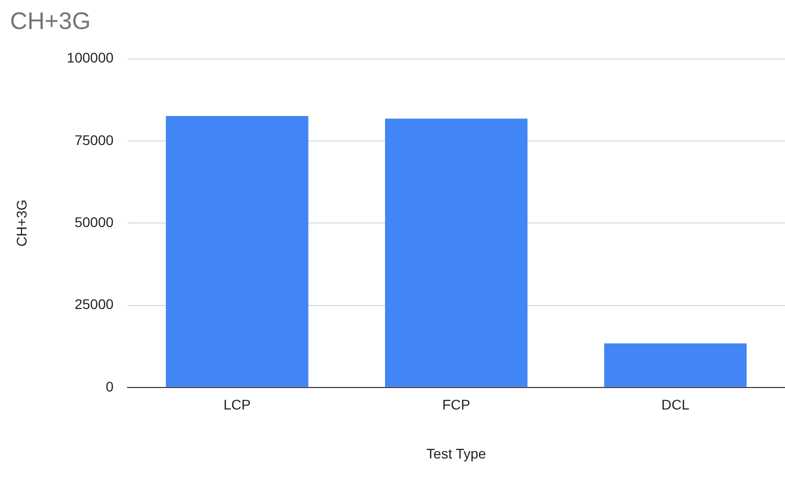 This screenshot has width=785, height=477. What do you see at coordinates (237, 404) in the screenshot?
I see `x-tick-label: LCP` at bounding box center [237, 404].